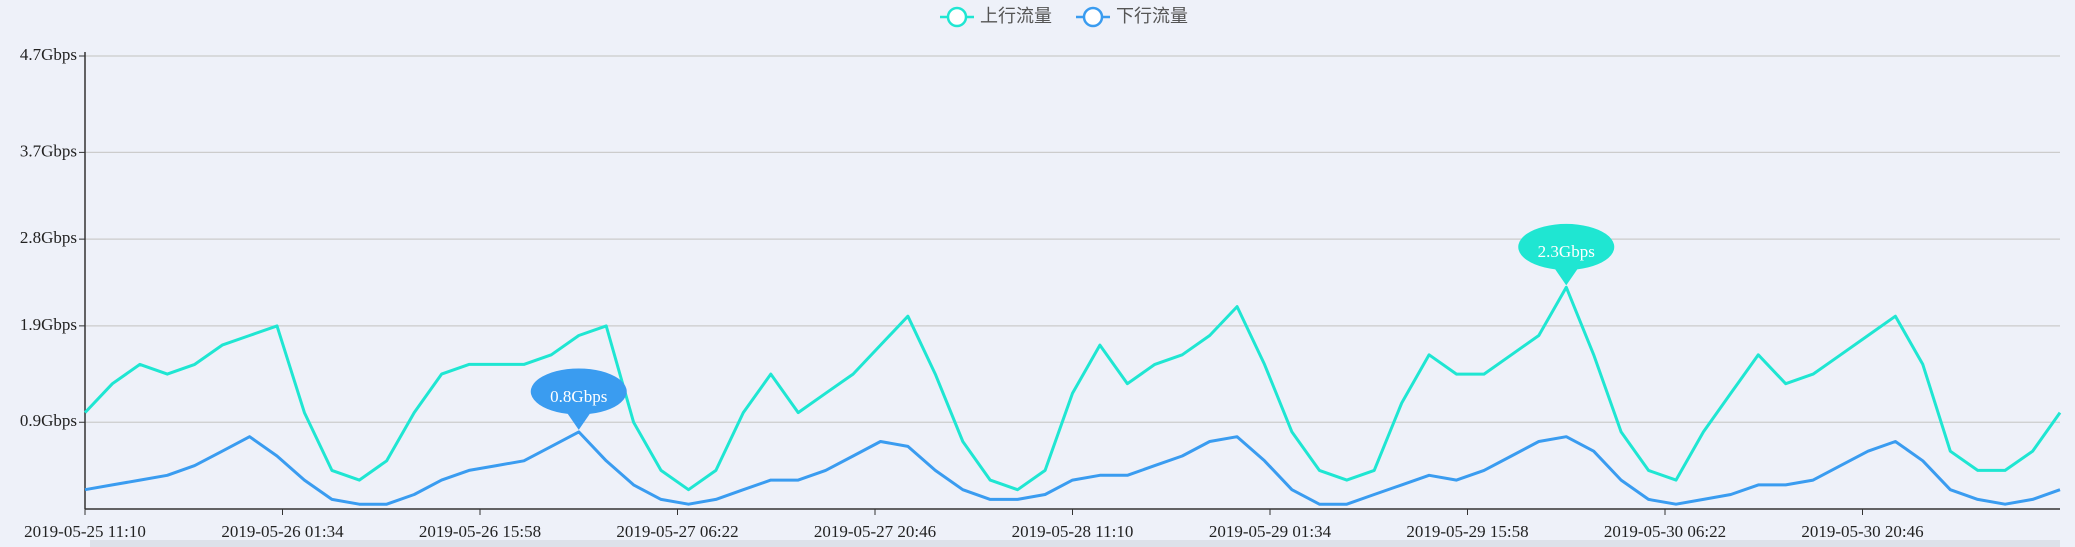 The image size is (2075, 547). I want to click on y-tick-label: 4.7Gbps, so click(48, 54).